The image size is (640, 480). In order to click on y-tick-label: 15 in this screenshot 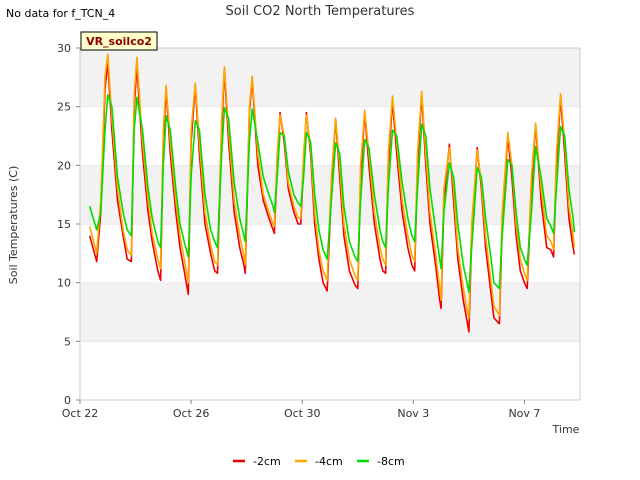, I will do `click(64, 224)`.